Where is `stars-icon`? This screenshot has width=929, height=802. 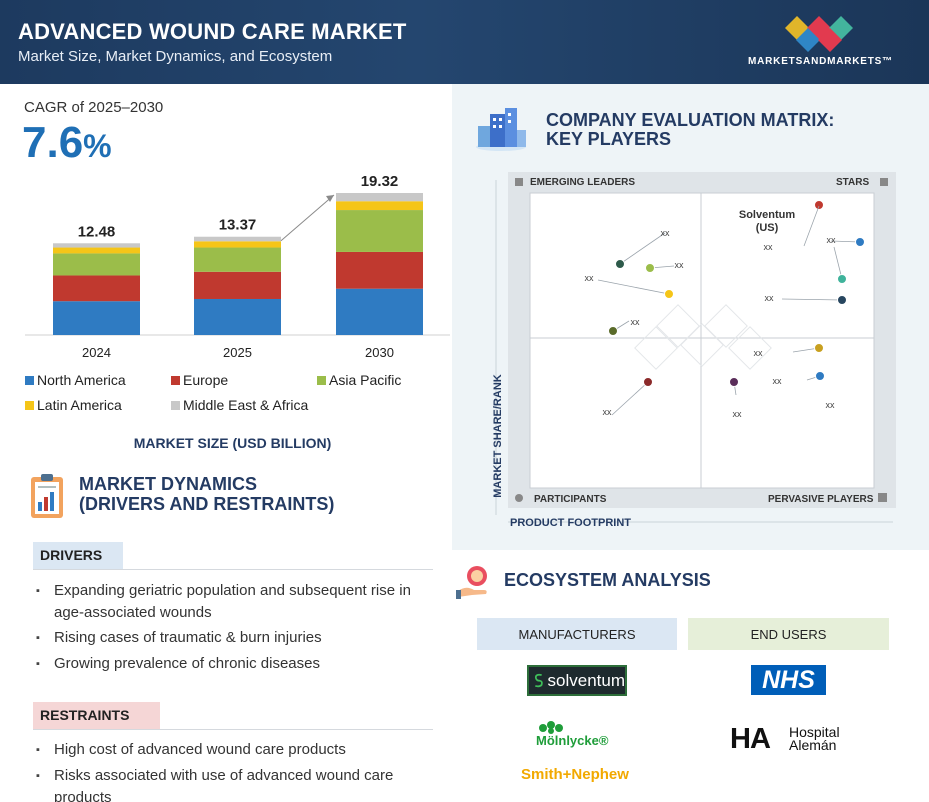
stars-icon is located at coordinates (884, 182).